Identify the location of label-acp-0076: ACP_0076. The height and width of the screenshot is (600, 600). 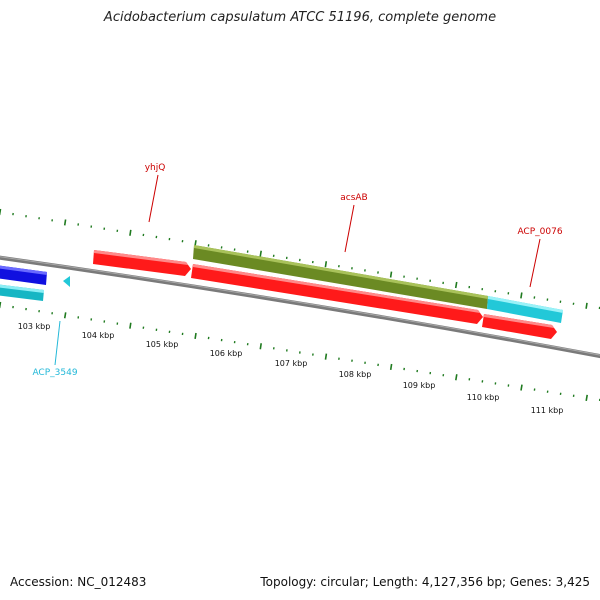
(539, 232).